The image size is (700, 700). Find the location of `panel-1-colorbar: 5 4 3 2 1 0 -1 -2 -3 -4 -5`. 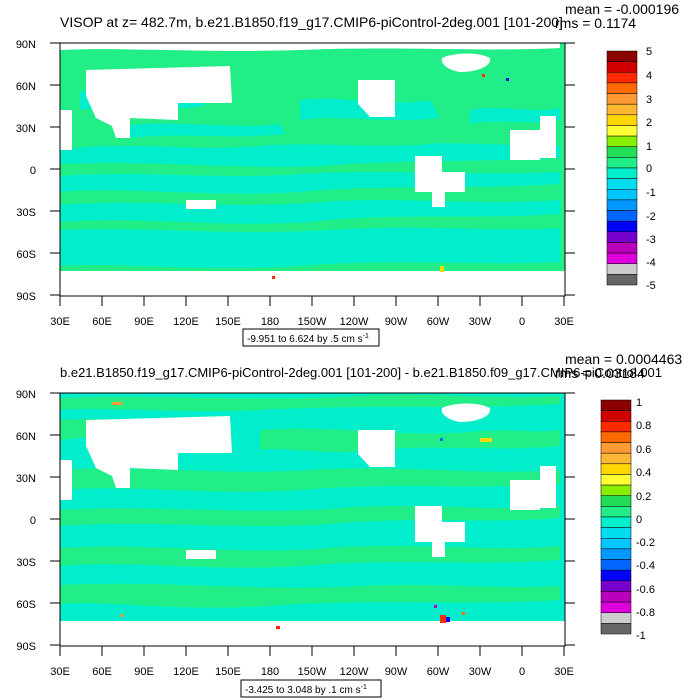

panel-1-colorbar: 5 4 3 2 1 0 -1 -2 -3 -4 -5 is located at coordinates (631, 169).